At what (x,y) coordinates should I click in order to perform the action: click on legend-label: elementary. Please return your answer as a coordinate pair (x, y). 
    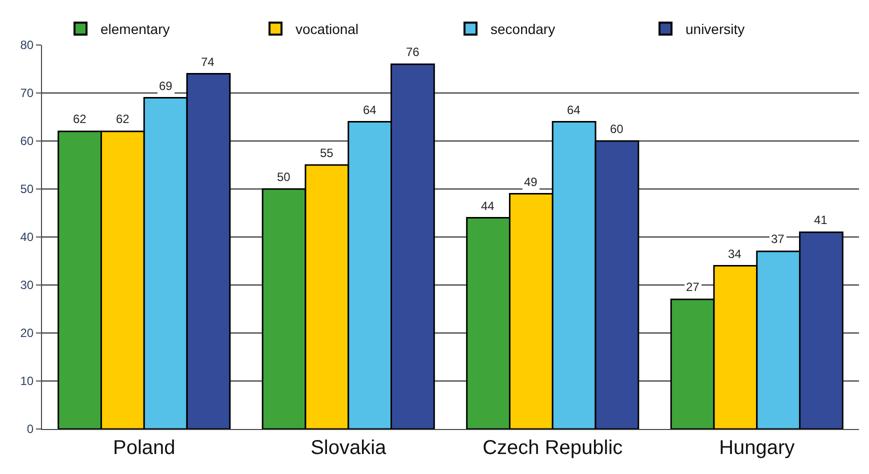
    Looking at the image, I should click on (135, 29).